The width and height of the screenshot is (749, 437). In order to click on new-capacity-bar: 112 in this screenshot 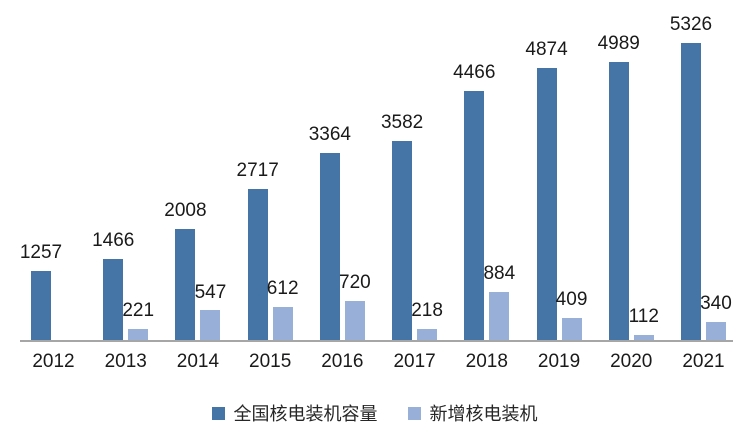, I will do `click(644, 323)`.